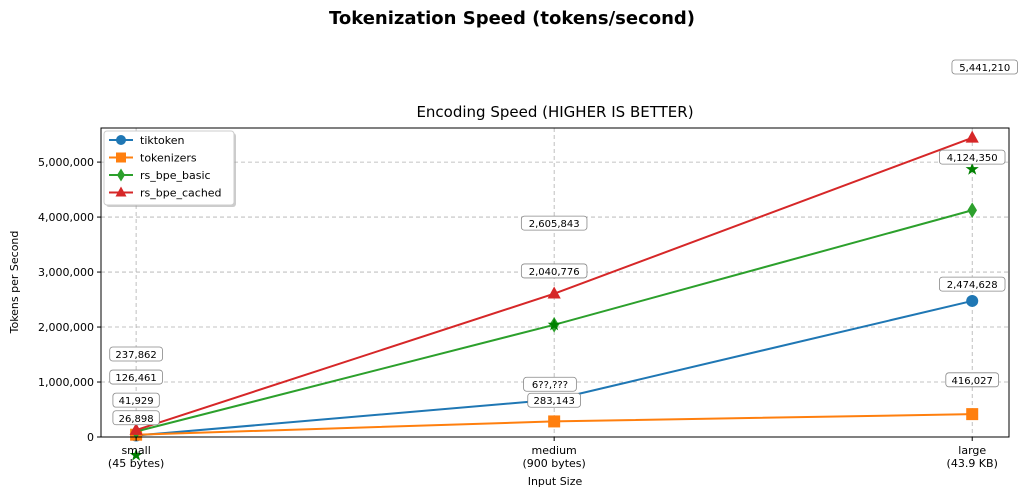 This screenshot has height=495, width=1024. I want to click on data-label-text: 126,461, so click(135, 378).